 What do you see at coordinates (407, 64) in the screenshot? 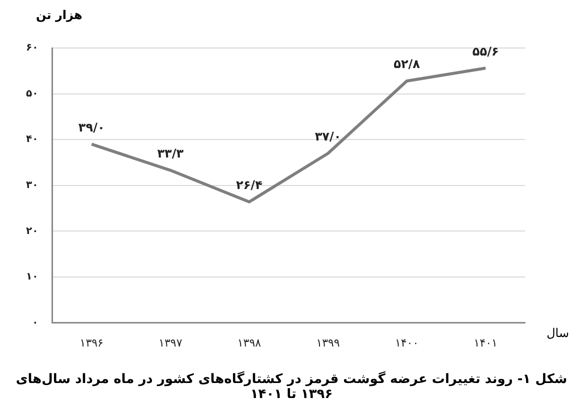
I see `data-label: ۵۲/۸` at bounding box center [407, 64].